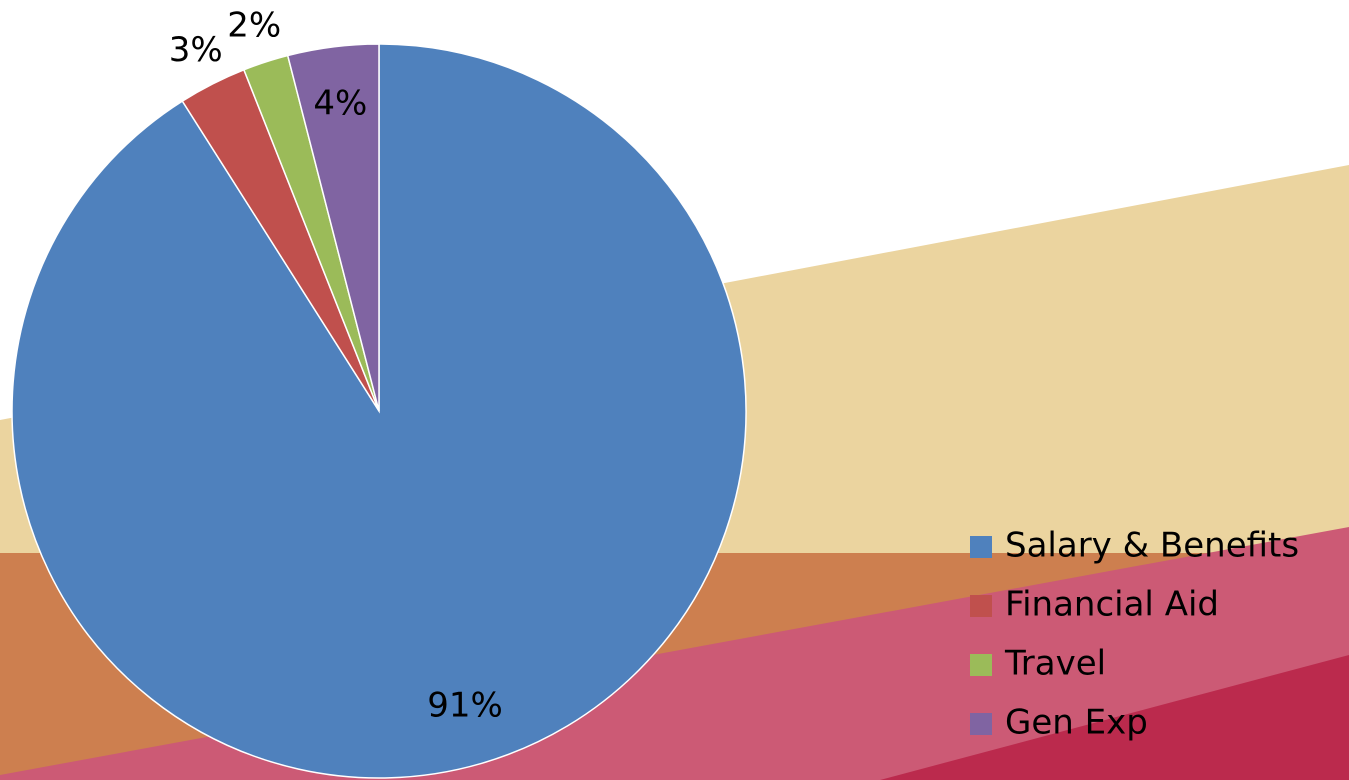  I want to click on data-label: 3%, so click(196, 50).